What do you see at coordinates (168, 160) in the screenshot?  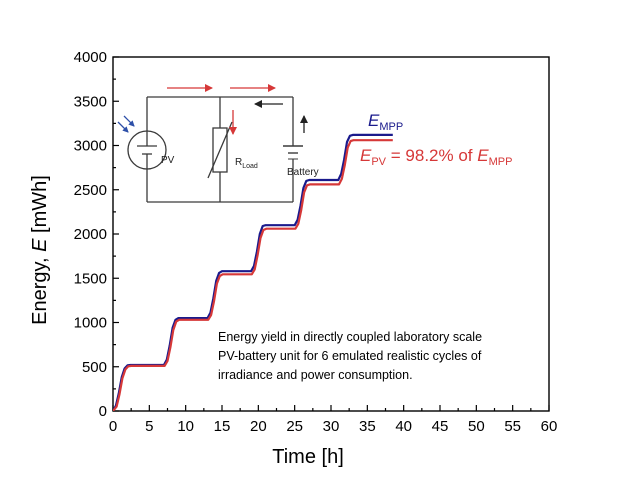 I see `pv-label: PV` at bounding box center [168, 160].